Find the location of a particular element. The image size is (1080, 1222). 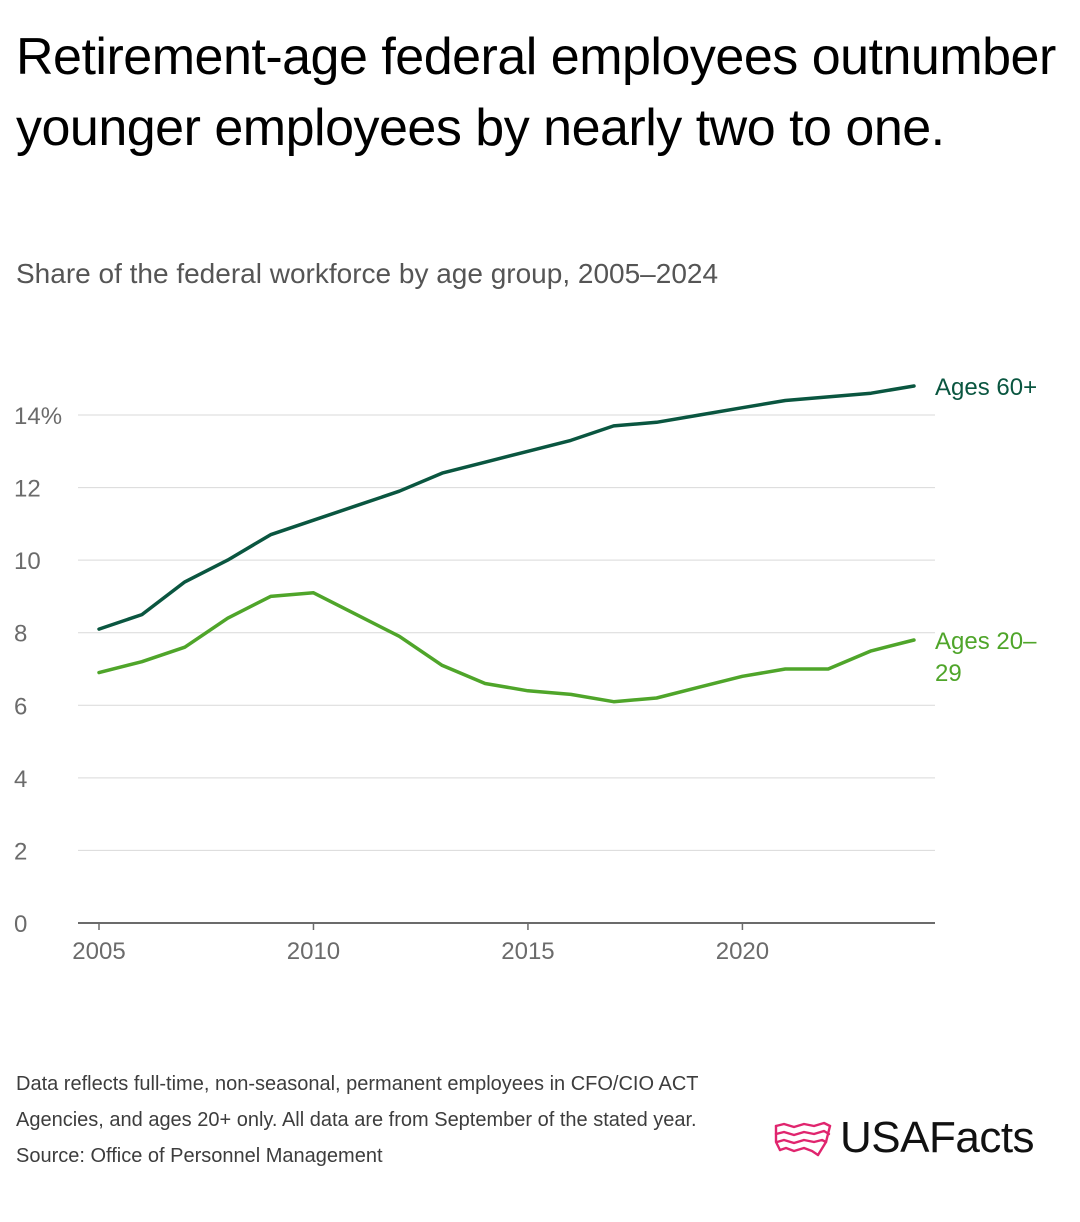

logo-wordmark: USAFacts is located at coordinates (937, 1137).